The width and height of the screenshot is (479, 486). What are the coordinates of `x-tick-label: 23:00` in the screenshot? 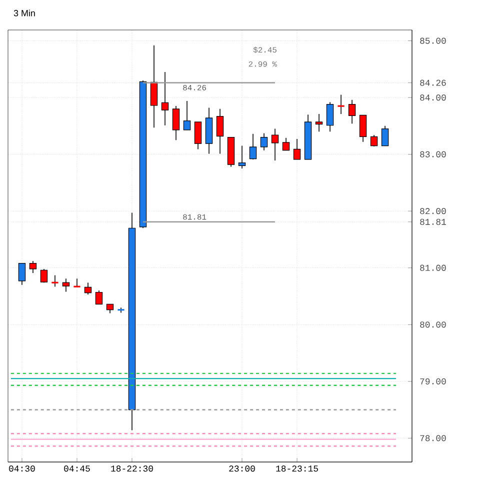 It's located at (242, 469).